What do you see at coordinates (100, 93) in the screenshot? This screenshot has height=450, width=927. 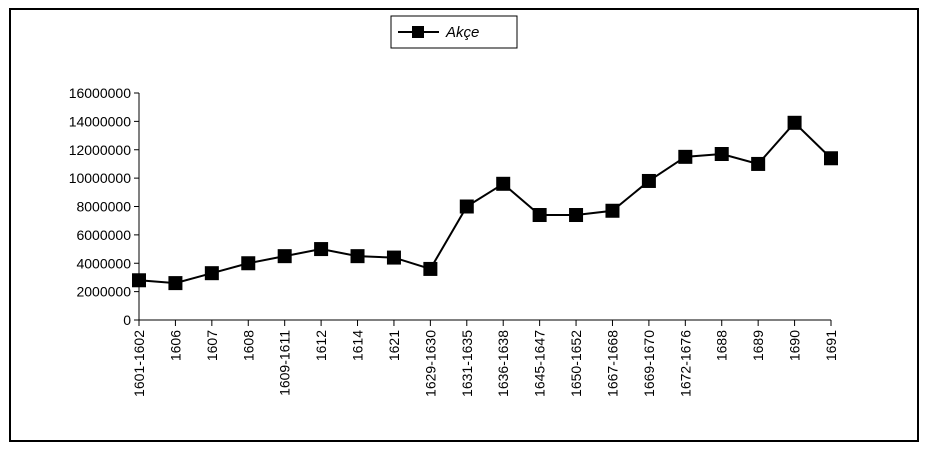 I see `y-tick-label: 16000000` at bounding box center [100, 93].